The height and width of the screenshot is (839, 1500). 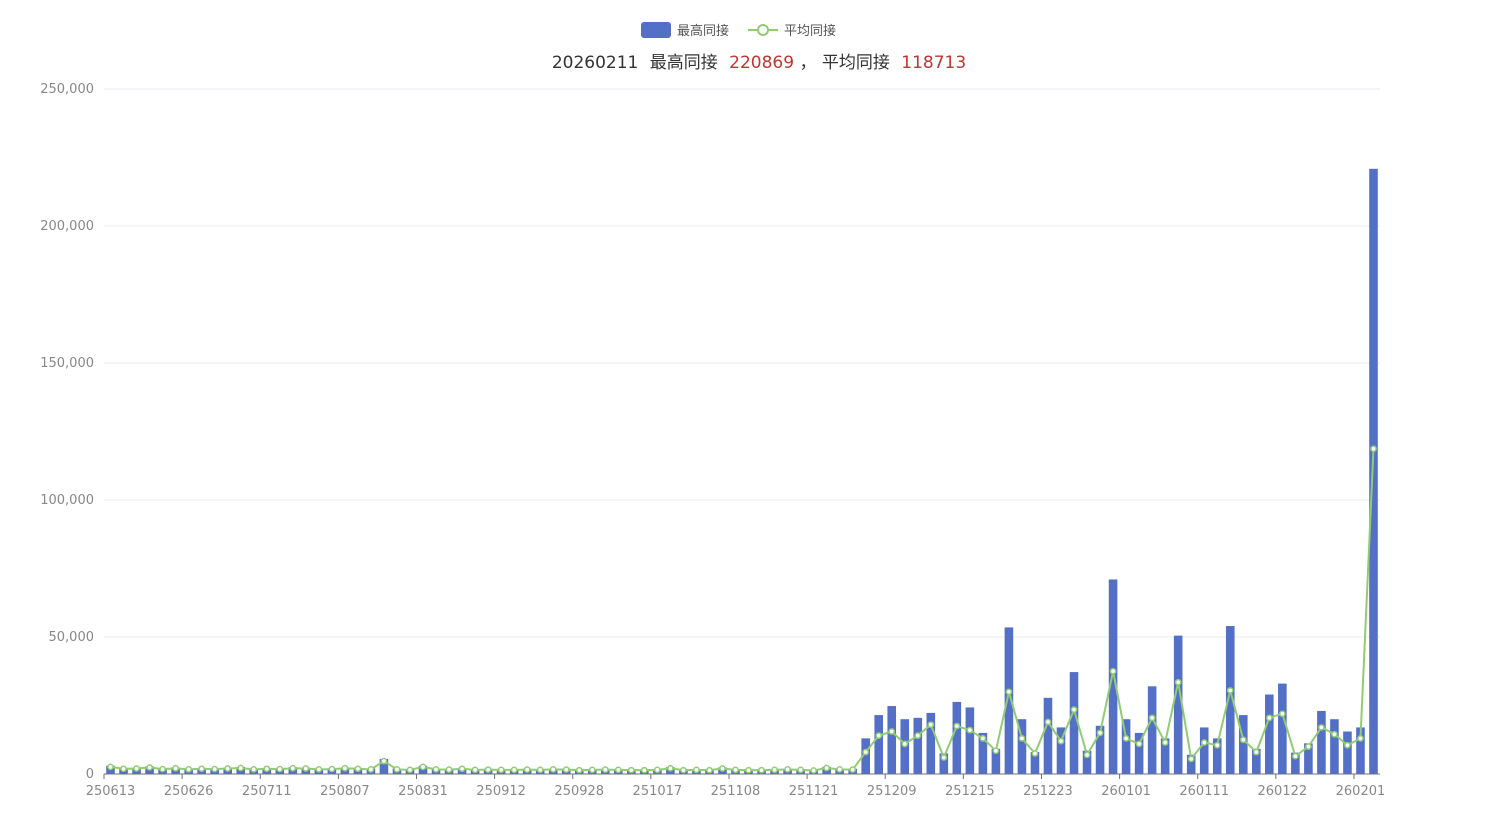 What do you see at coordinates (810, 31) in the screenshot?
I see `legend-line-label: 平均同接` at bounding box center [810, 31].